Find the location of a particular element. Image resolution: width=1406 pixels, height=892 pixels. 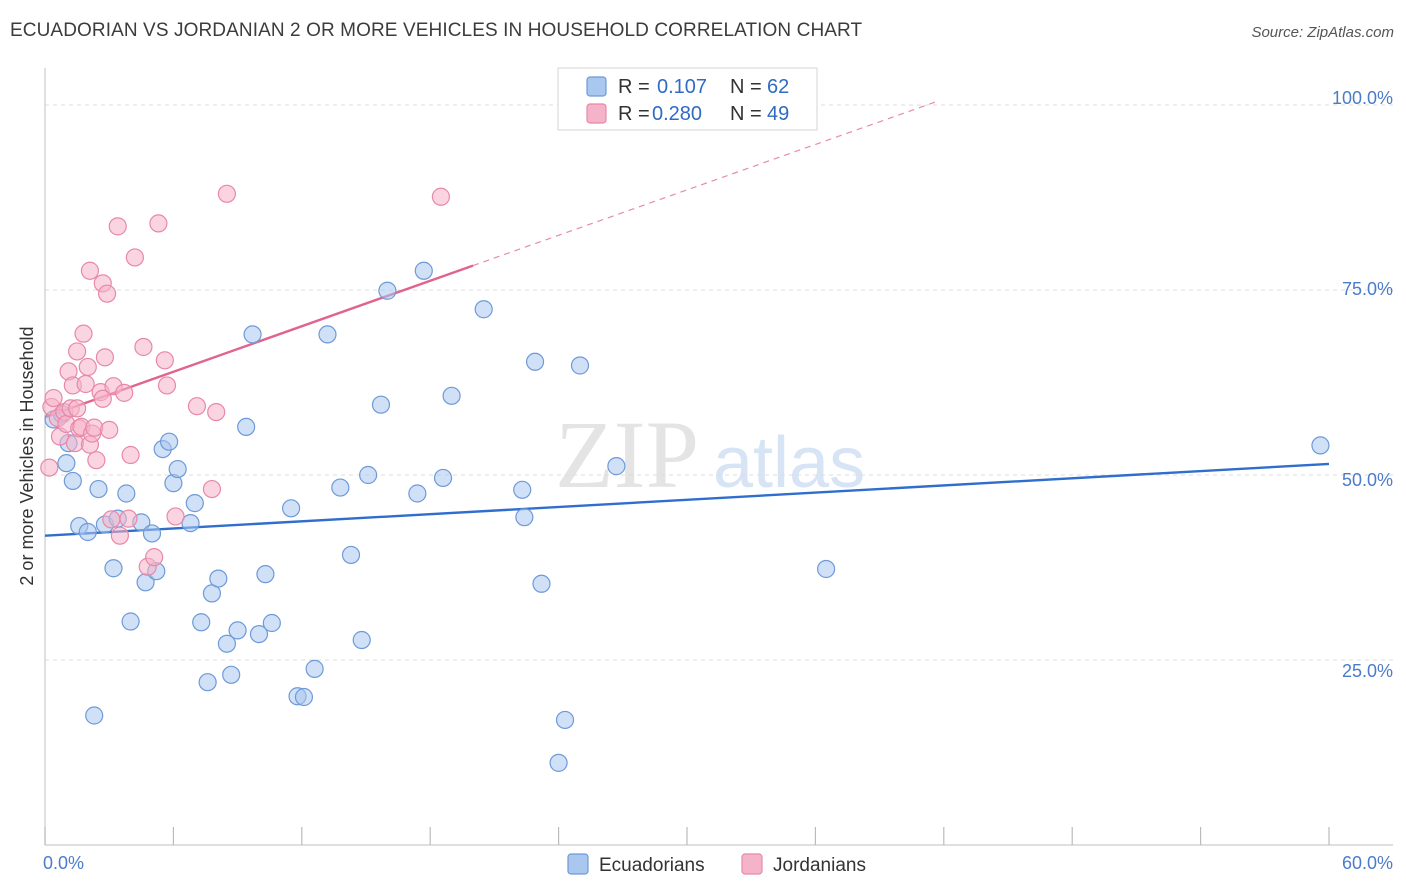

bottom-legend-swatch-ecuadorians is located at coordinates (578, 864).